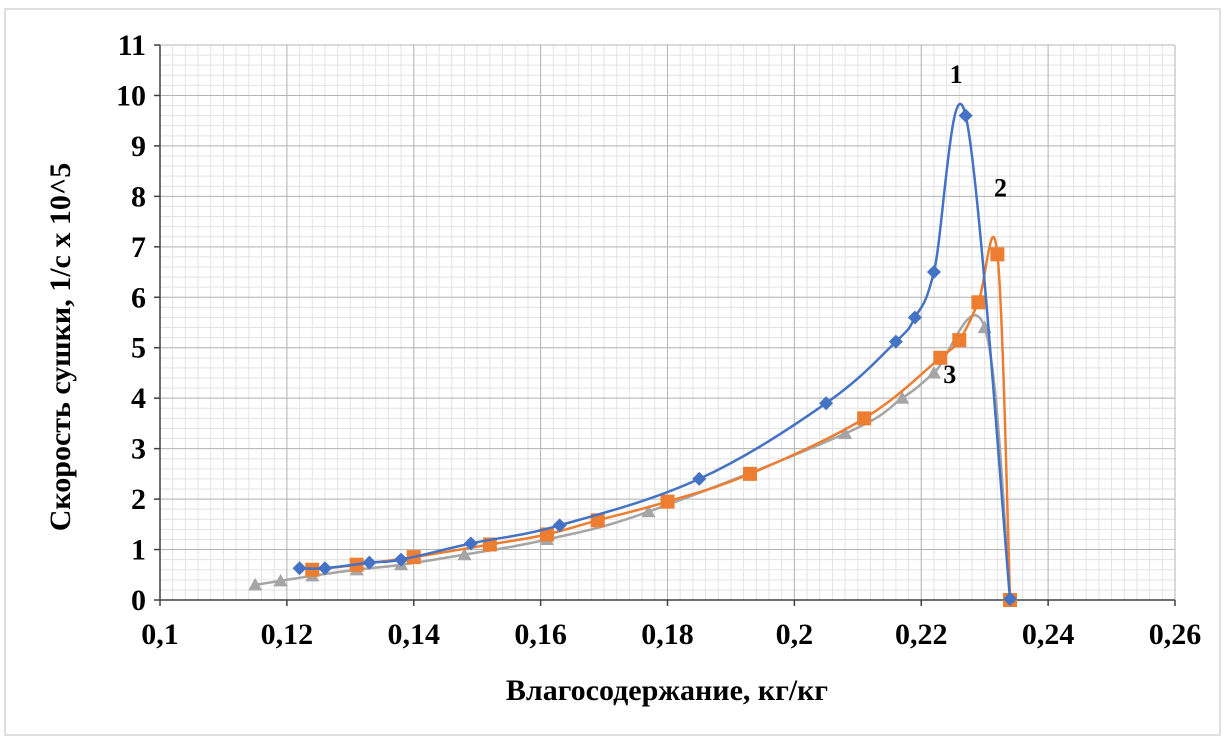  What do you see at coordinates (132, 45) in the screenshot?
I see `y-tick-label: 11` at bounding box center [132, 45].